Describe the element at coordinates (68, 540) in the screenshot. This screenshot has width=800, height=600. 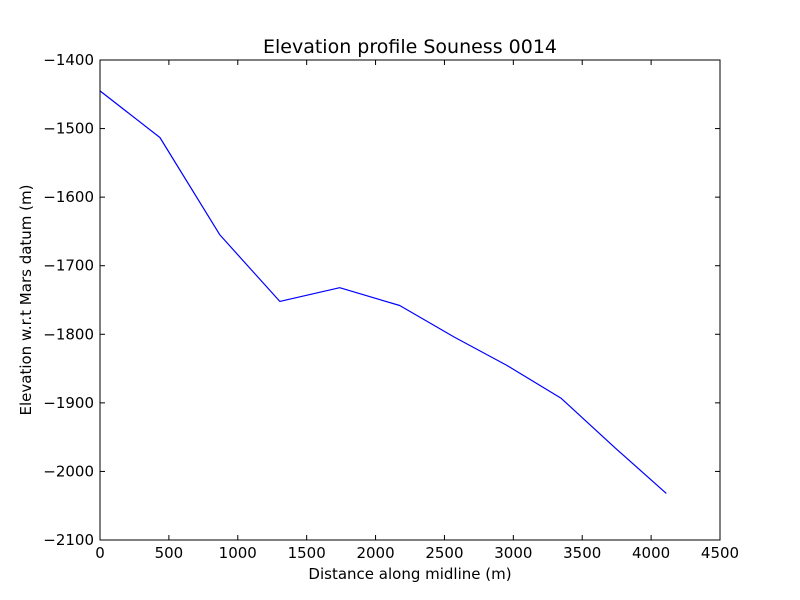
I see `y-tick-label: −2100` at that location.